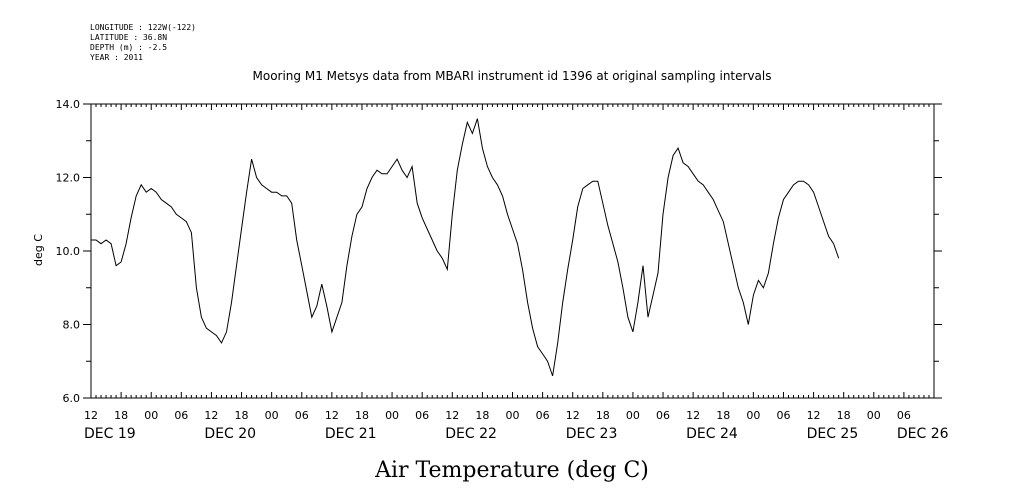 Image resolution: width=1009 pixels, height=504 pixels. What do you see at coordinates (712, 434) in the screenshot?
I see `day-label: DEC 24` at bounding box center [712, 434].